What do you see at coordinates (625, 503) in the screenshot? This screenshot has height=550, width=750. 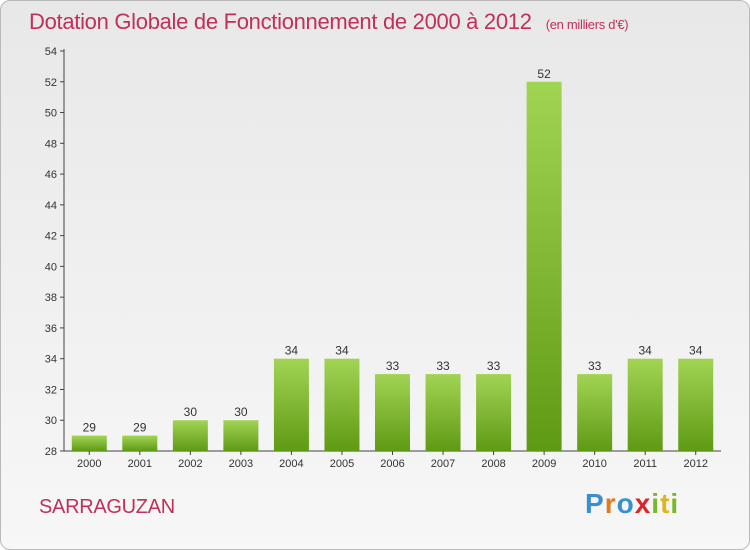 I see `logo-letter: o` at bounding box center [625, 503].